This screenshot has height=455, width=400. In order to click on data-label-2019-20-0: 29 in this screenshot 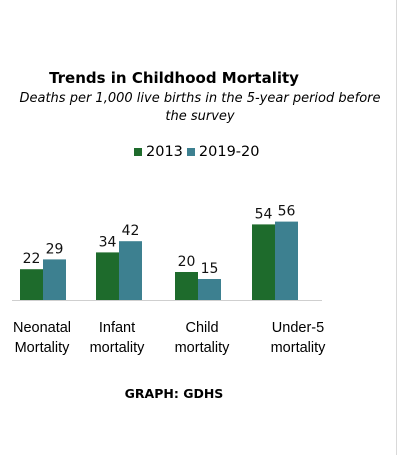, I will do `click(55, 249)`.